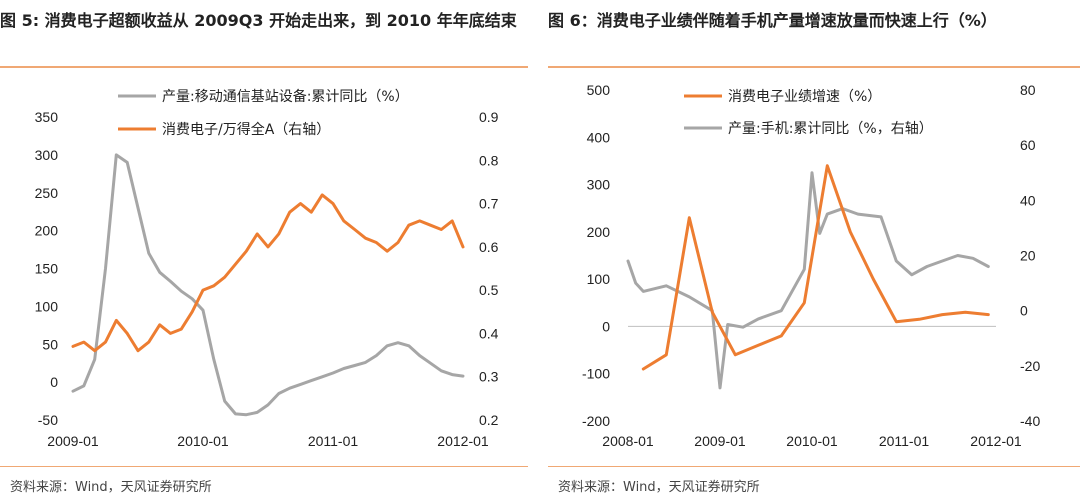 This screenshot has height=498, width=1080. I want to click on y-left-tick-label: 150, so click(47, 269).